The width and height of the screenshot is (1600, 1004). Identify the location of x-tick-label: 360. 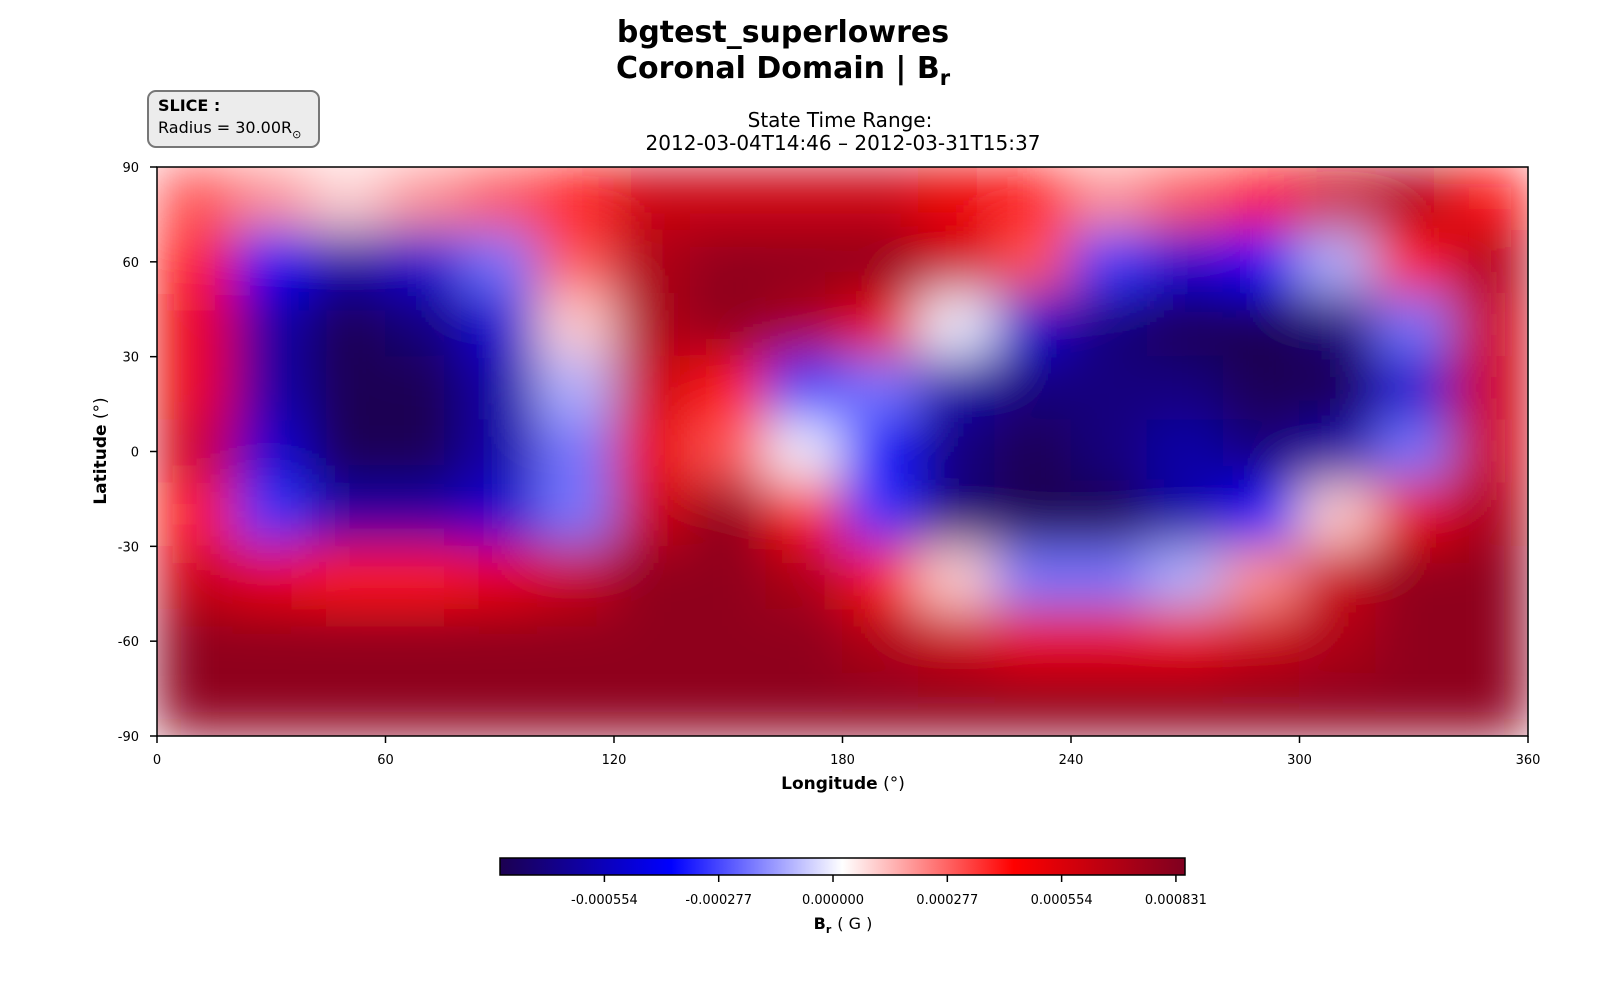
(1528, 760).